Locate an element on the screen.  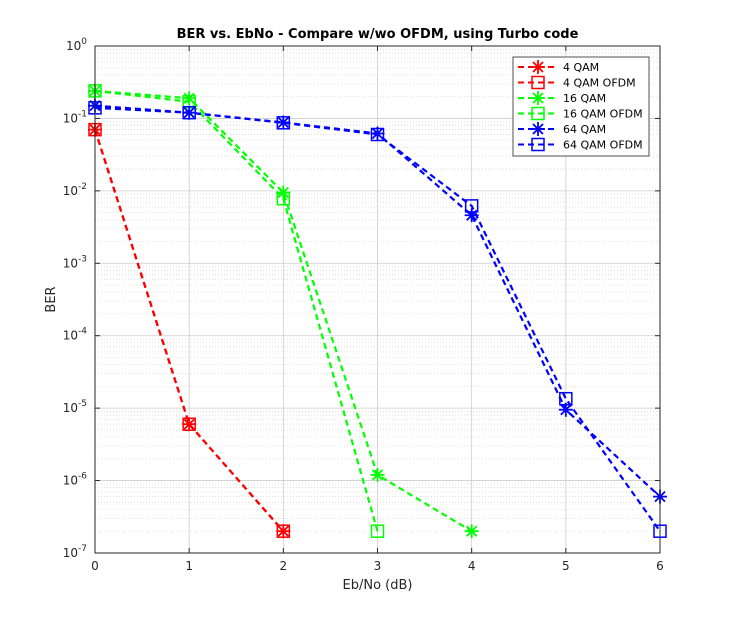
legend-item: 16 QAM is located at coordinates (562, 98).